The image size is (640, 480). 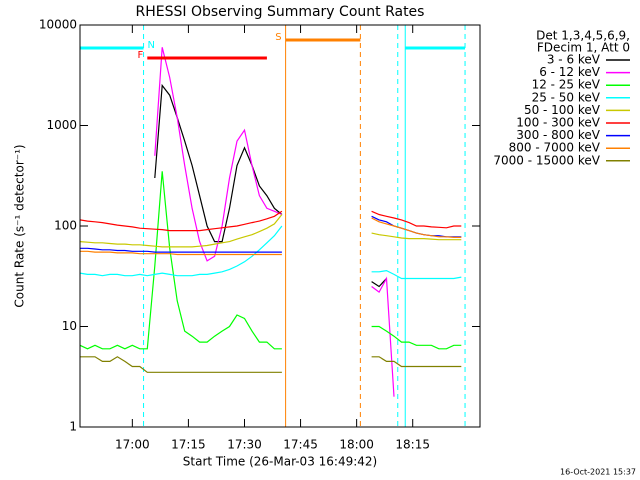 I want to click on x-tick-label: 18:00, so click(x=356, y=445).